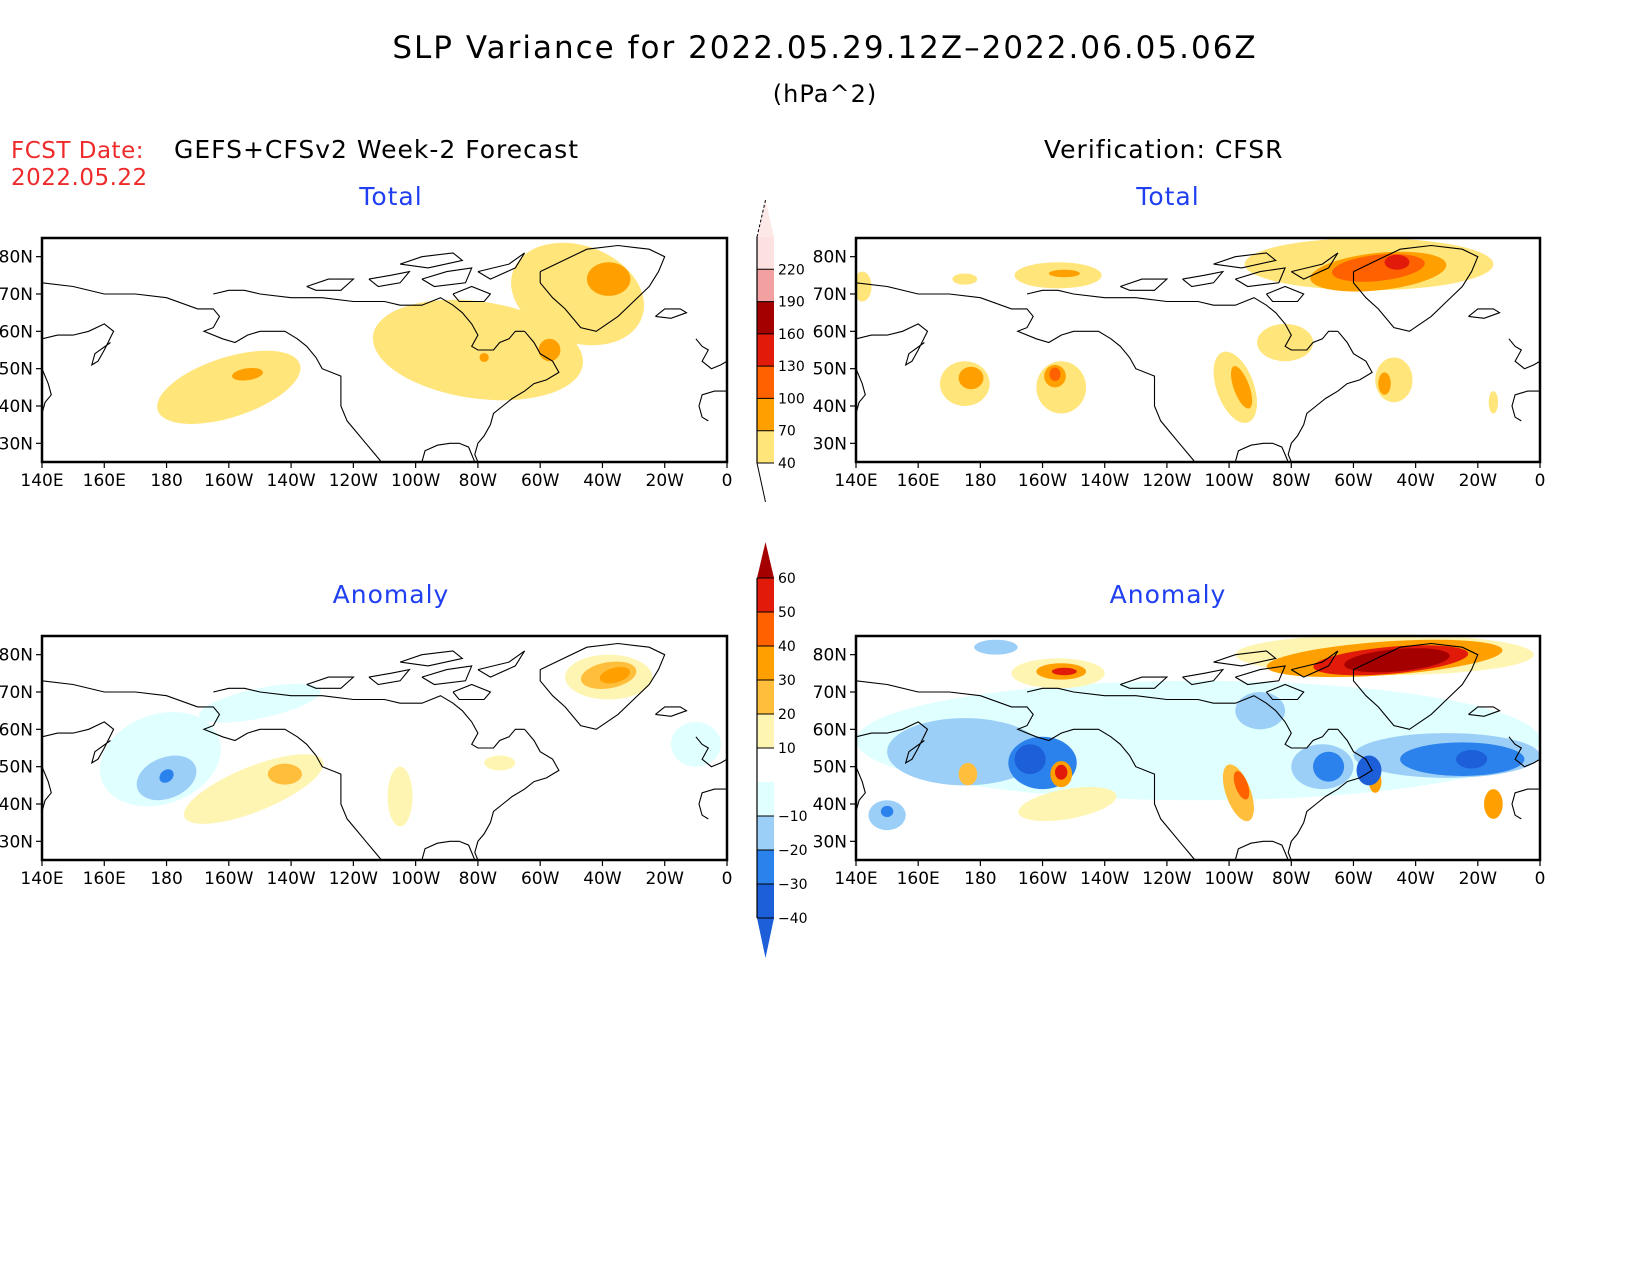 The image size is (1650, 1275). What do you see at coordinates (787, 432) in the screenshot?
I see `colorbar-label: 70` at bounding box center [787, 432].